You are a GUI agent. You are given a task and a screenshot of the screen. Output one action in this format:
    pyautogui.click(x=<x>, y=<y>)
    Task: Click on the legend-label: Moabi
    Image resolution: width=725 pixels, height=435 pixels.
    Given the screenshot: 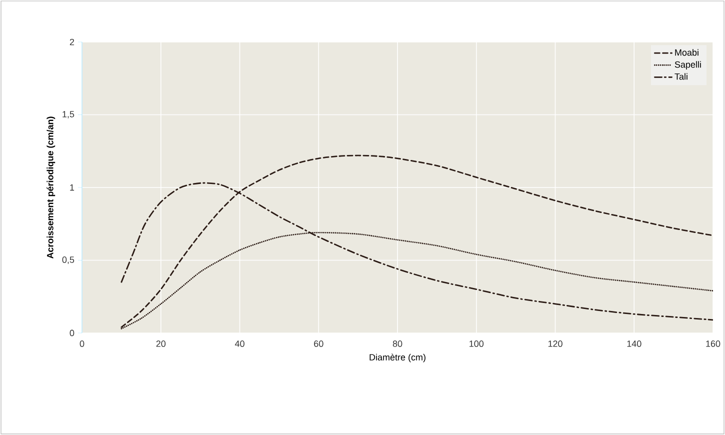 What is the action you would take?
    pyautogui.click(x=686, y=52)
    